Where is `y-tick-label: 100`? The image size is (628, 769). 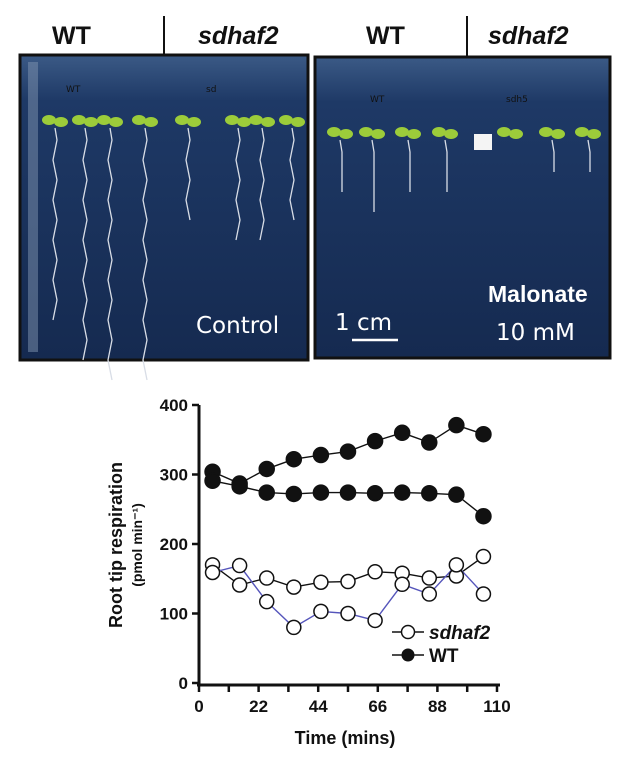
y-tick-label: 100 is located at coordinates (174, 614).